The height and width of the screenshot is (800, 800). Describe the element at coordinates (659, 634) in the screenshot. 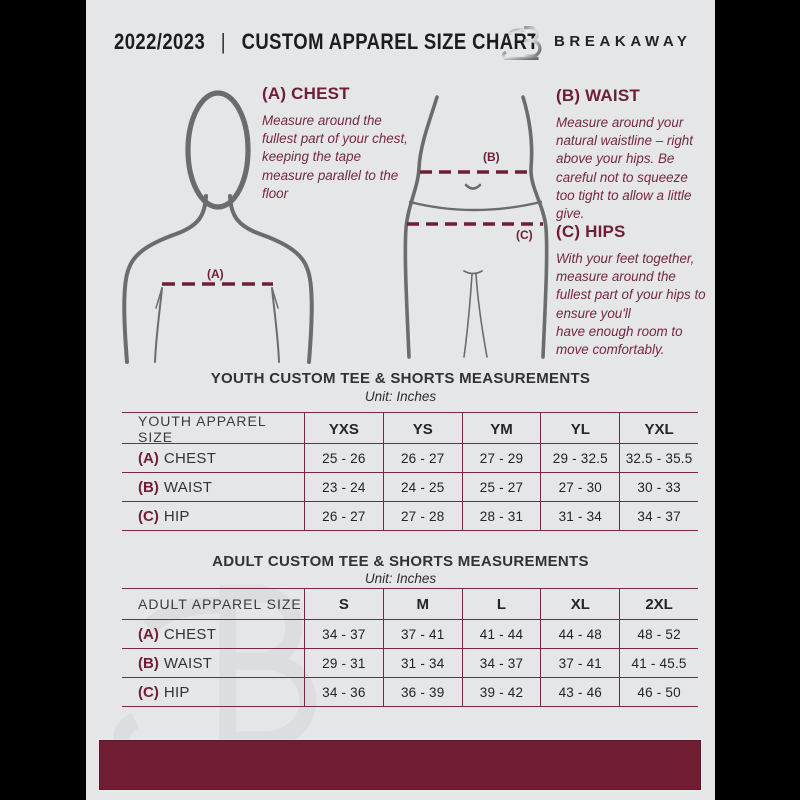

I see `table-cell: 48 - 52` at that location.